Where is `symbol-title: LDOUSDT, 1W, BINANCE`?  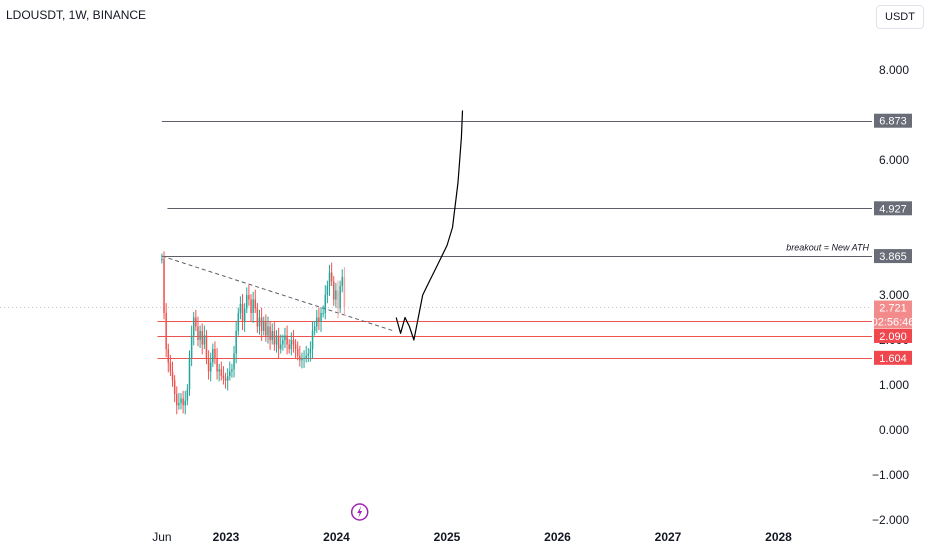
symbol-title: LDOUSDT, 1W, BINANCE is located at coordinates (76, 15).